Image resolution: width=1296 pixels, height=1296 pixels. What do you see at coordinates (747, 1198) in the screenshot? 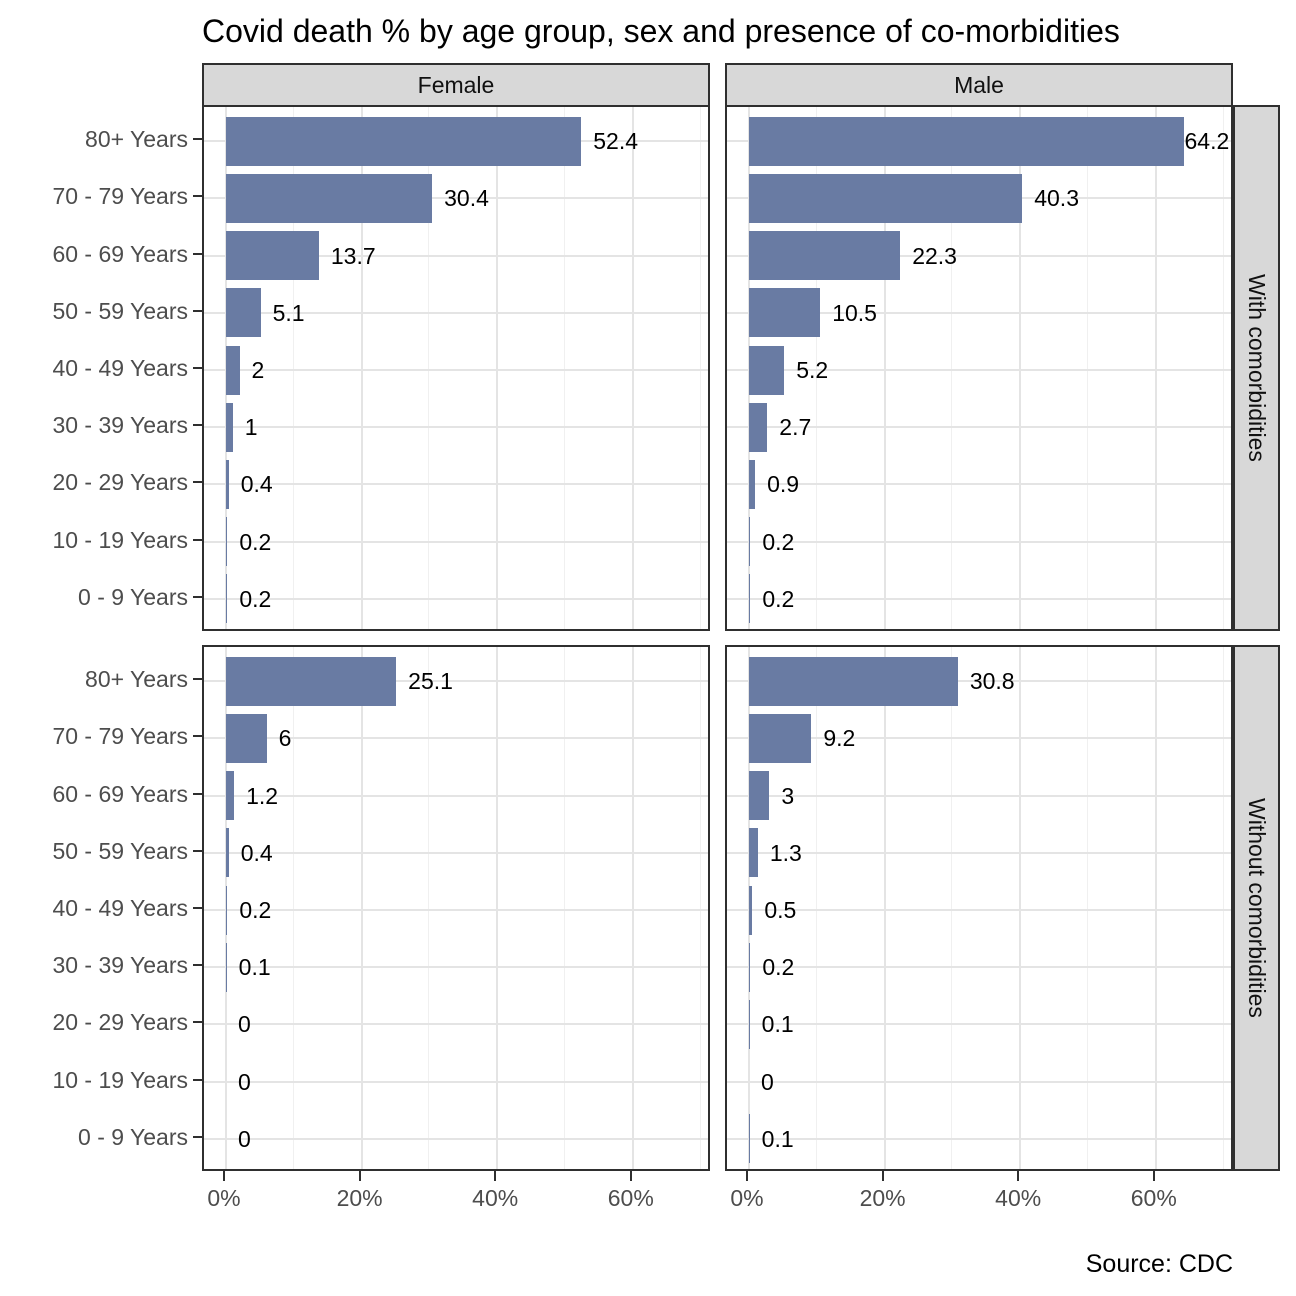
I see `x-axis-label: 0%` at bounding box center [747, 1198].